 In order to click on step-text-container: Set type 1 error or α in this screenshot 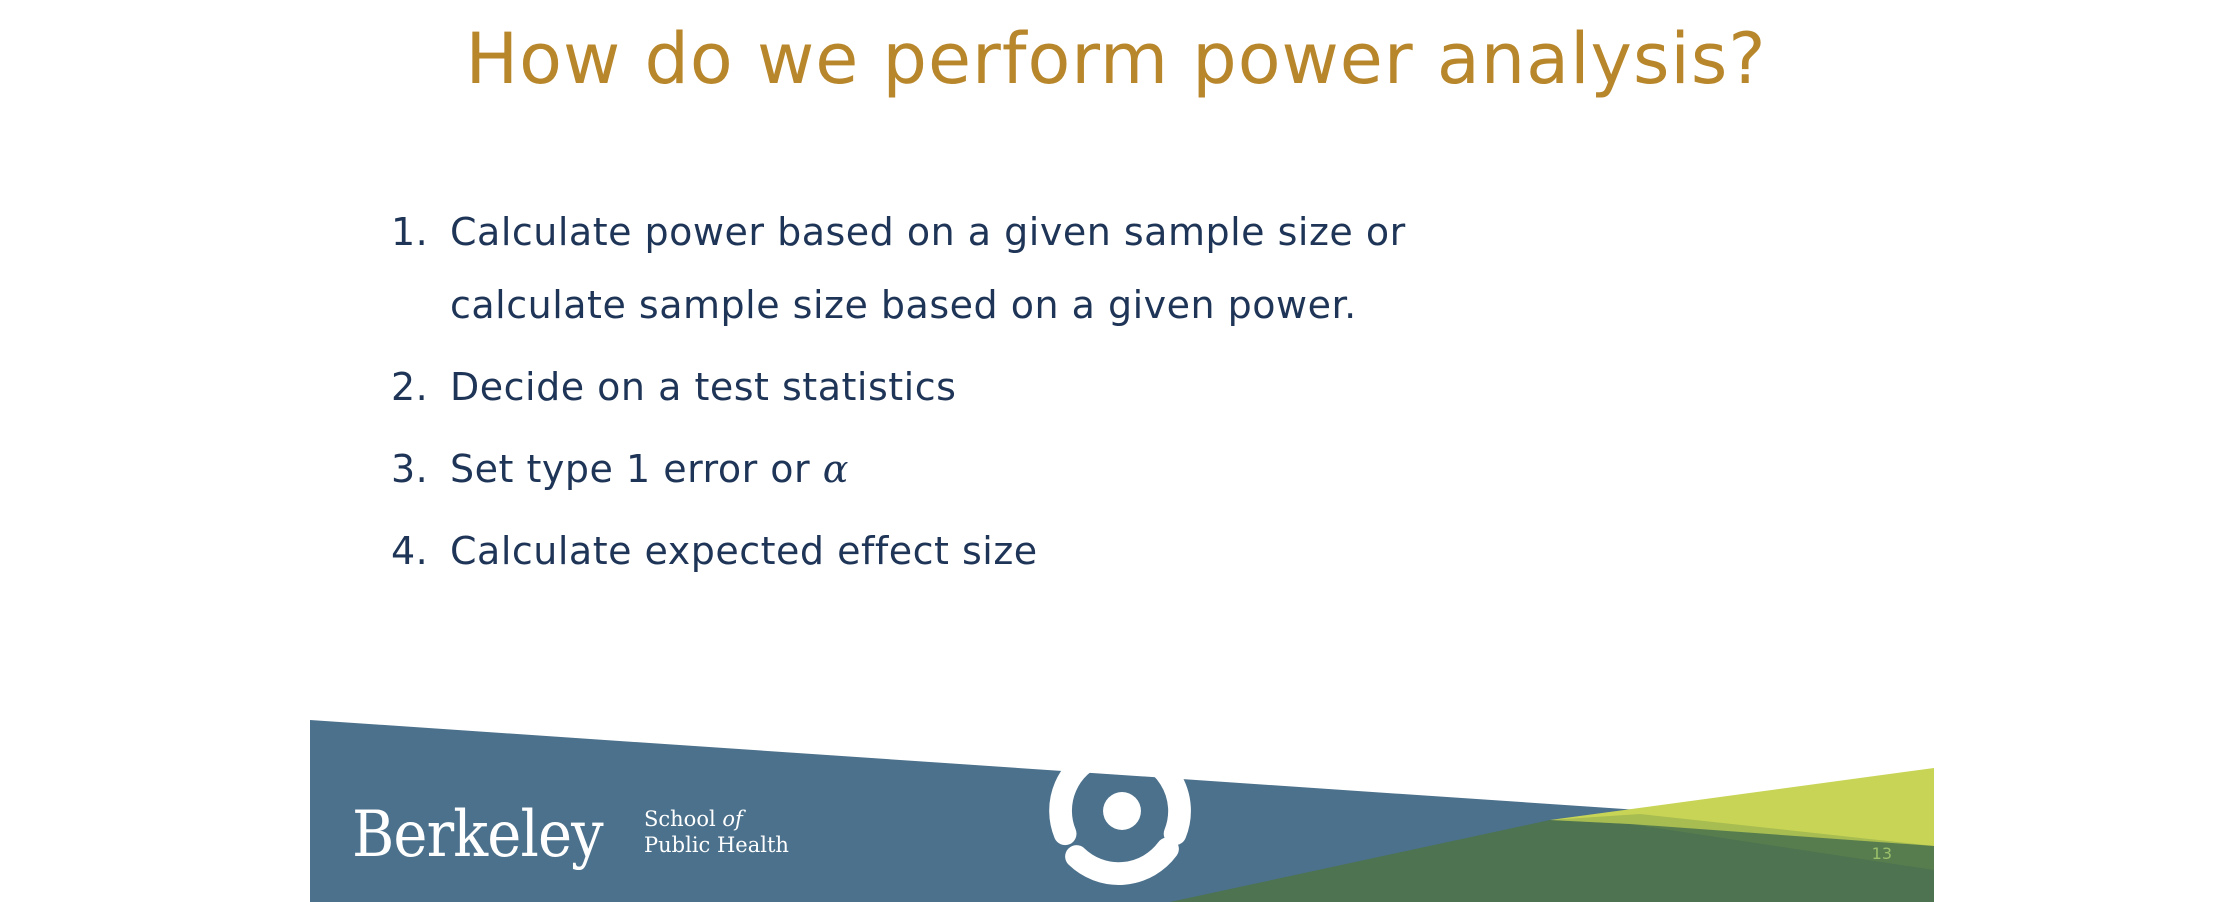, I will do `click(1067, 469)`.